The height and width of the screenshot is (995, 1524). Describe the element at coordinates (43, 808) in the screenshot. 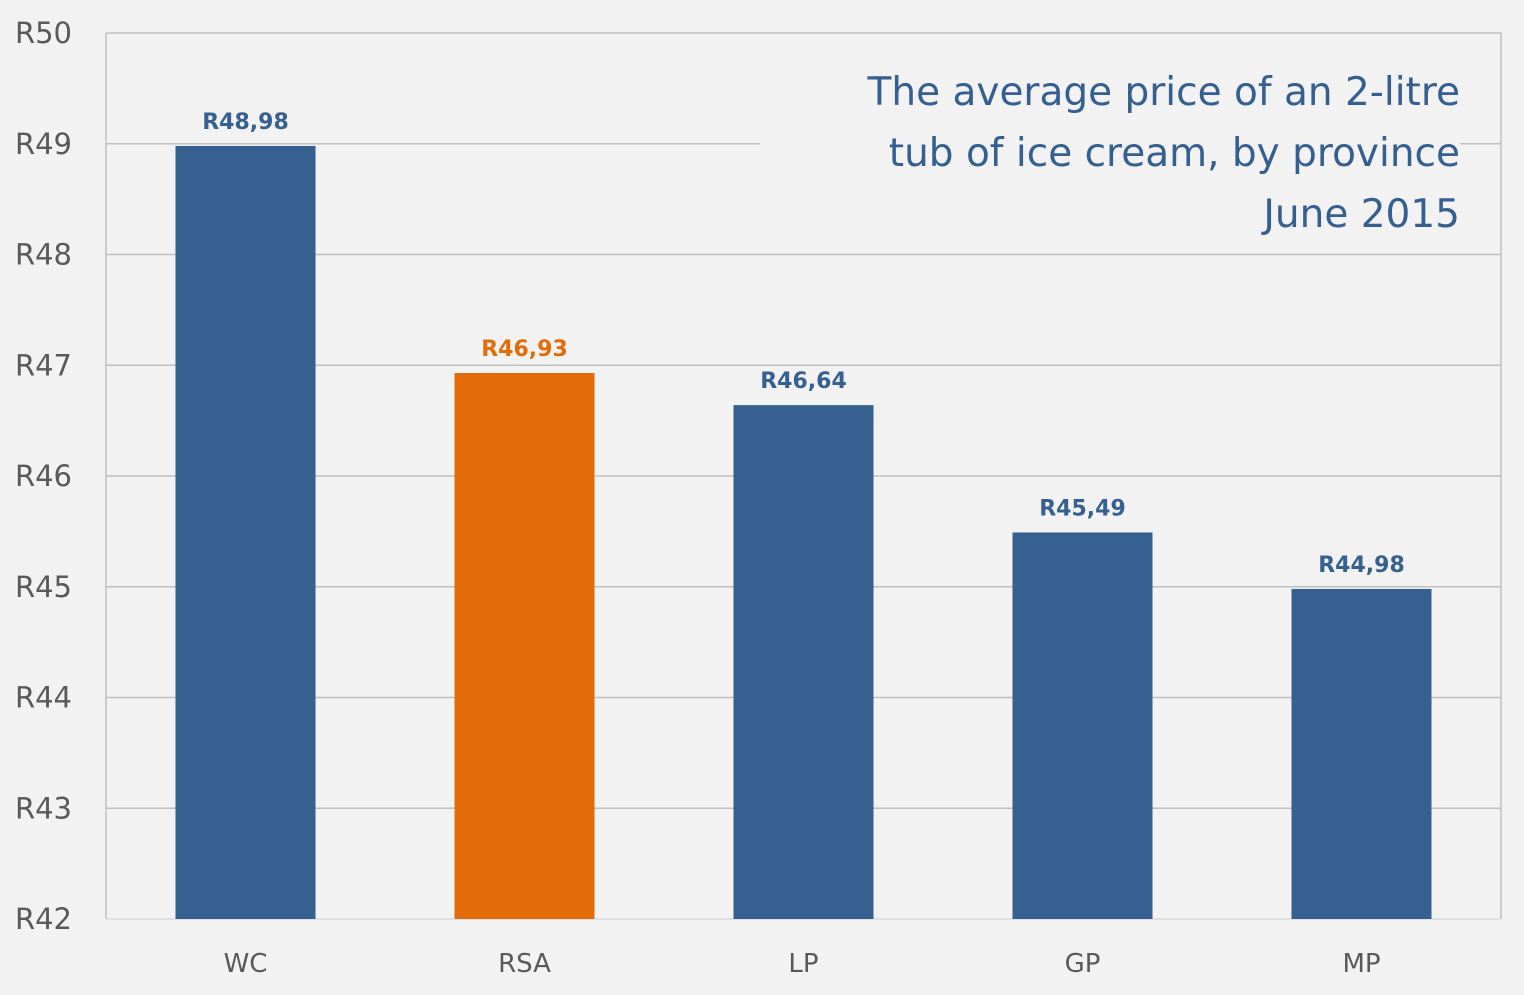

I see `y-tick-label: R43` at that location.